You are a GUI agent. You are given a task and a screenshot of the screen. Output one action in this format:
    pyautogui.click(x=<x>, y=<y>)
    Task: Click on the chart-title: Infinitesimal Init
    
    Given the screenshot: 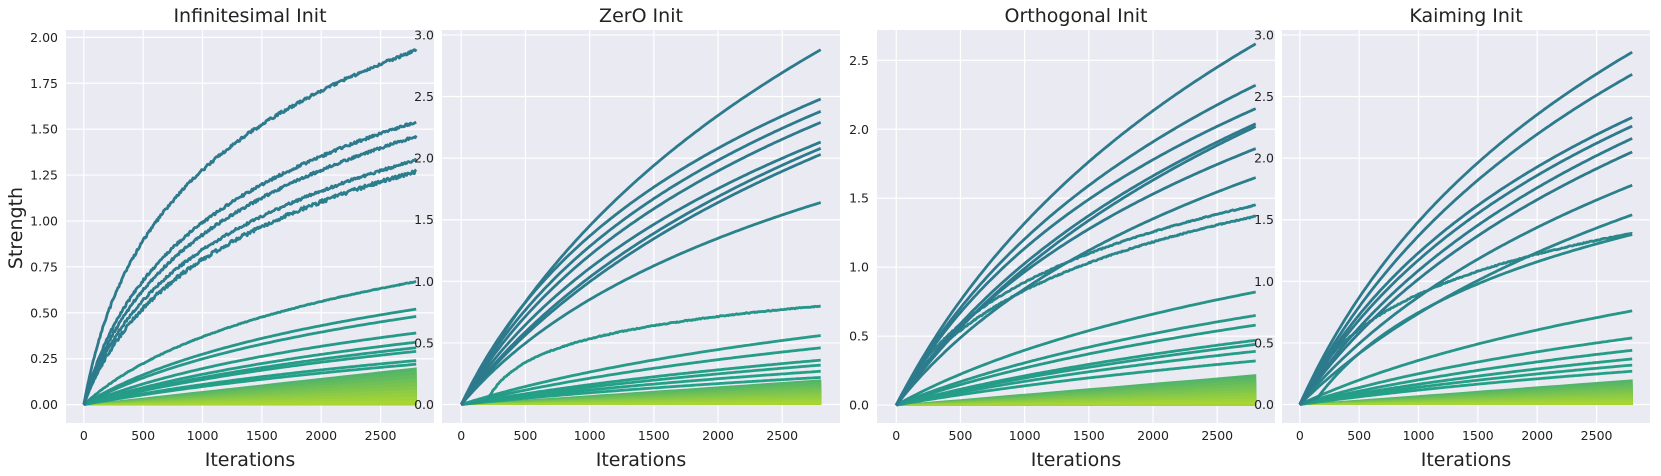 What is the action you would take?
    pyautogui.click(x=249, y=16)
    